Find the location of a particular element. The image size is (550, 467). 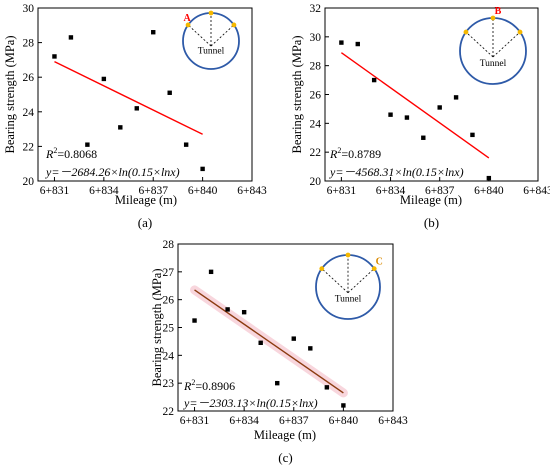

y-tick-label: 23 is located at coordinates (169, 384).